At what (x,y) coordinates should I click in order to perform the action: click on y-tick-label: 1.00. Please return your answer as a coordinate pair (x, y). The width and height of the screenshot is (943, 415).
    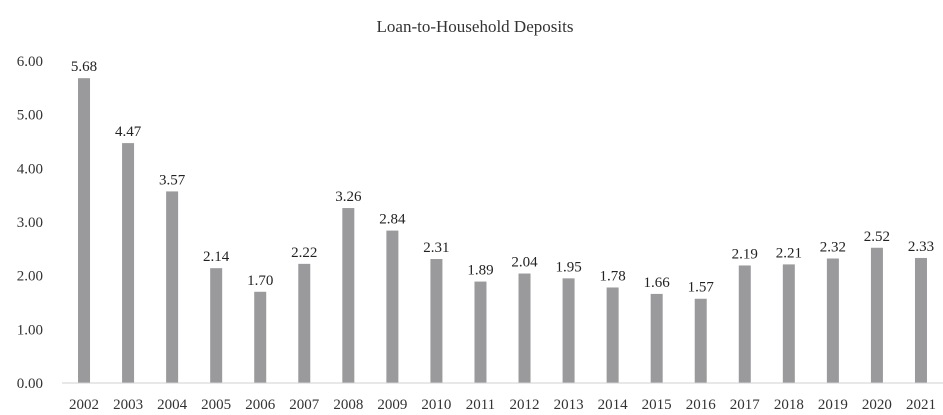
    Looking at the image, I should click on (30, 330).